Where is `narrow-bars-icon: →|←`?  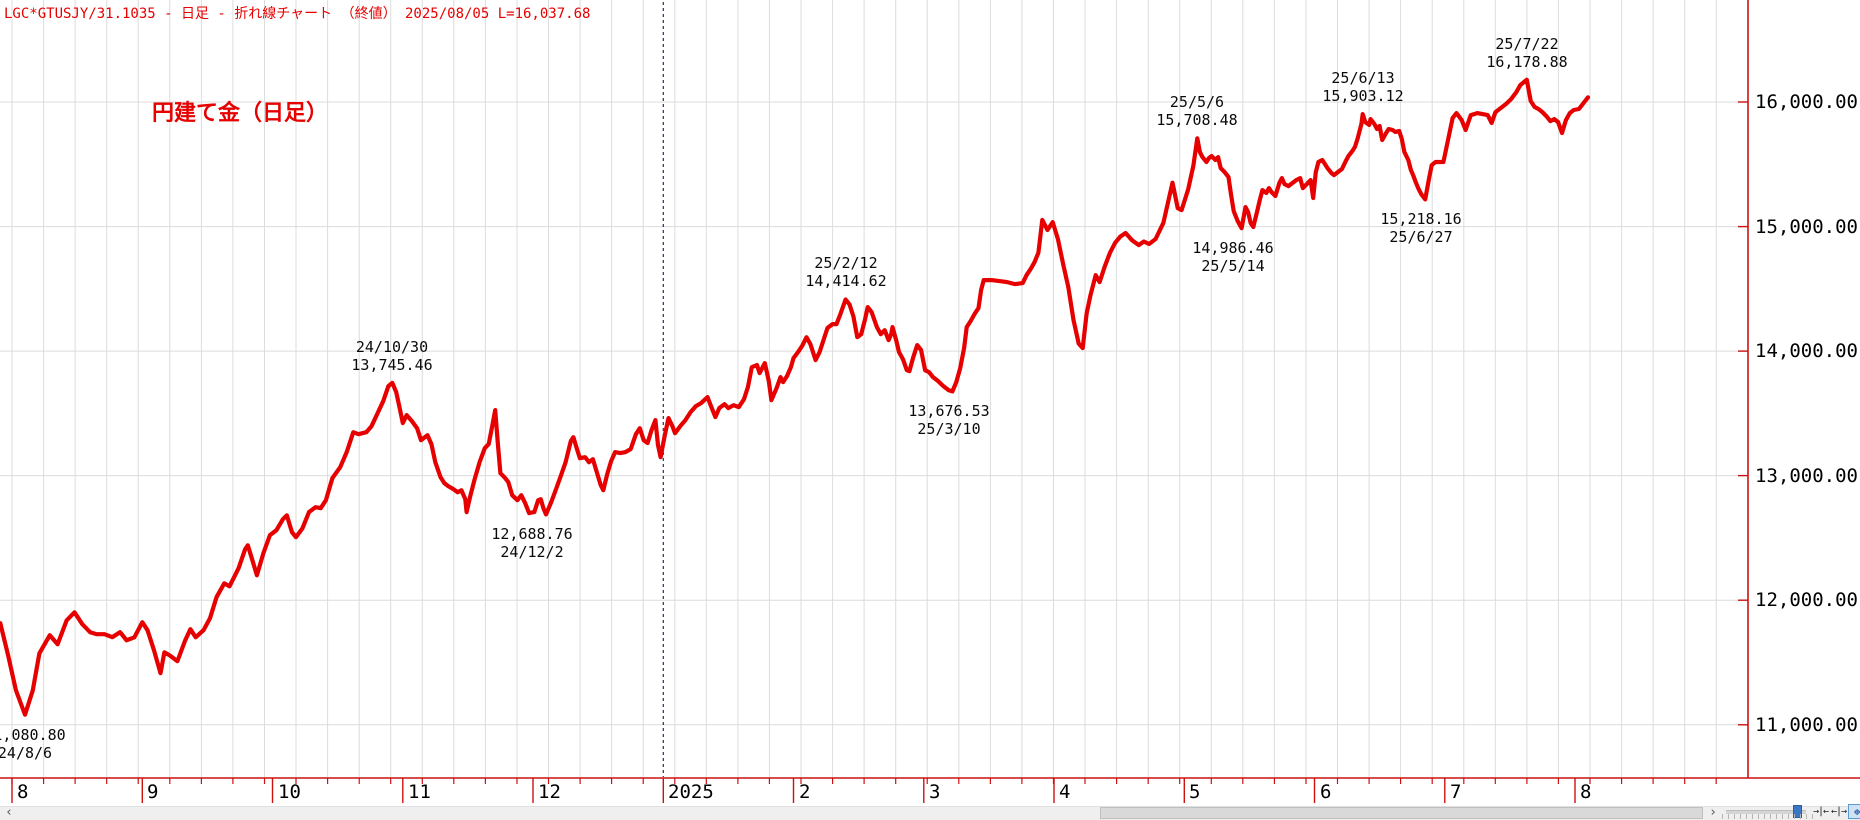 narrow-bars-icon: →|← is located at coordinates (1820, 811).